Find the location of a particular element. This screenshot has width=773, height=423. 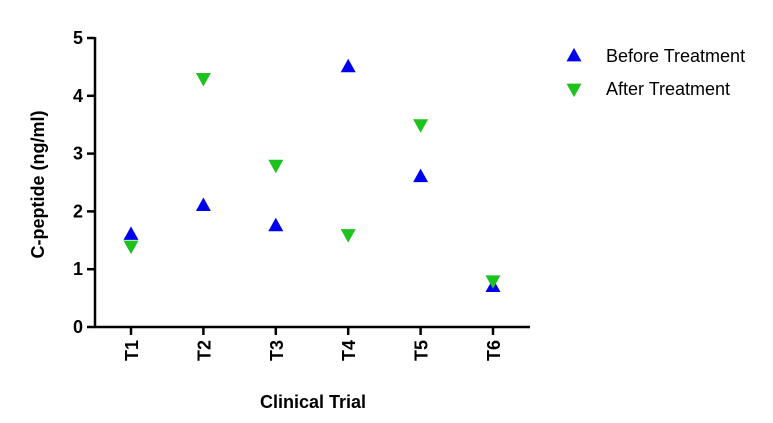

legend-label: After Treatment is located at coordinates (668, 89).